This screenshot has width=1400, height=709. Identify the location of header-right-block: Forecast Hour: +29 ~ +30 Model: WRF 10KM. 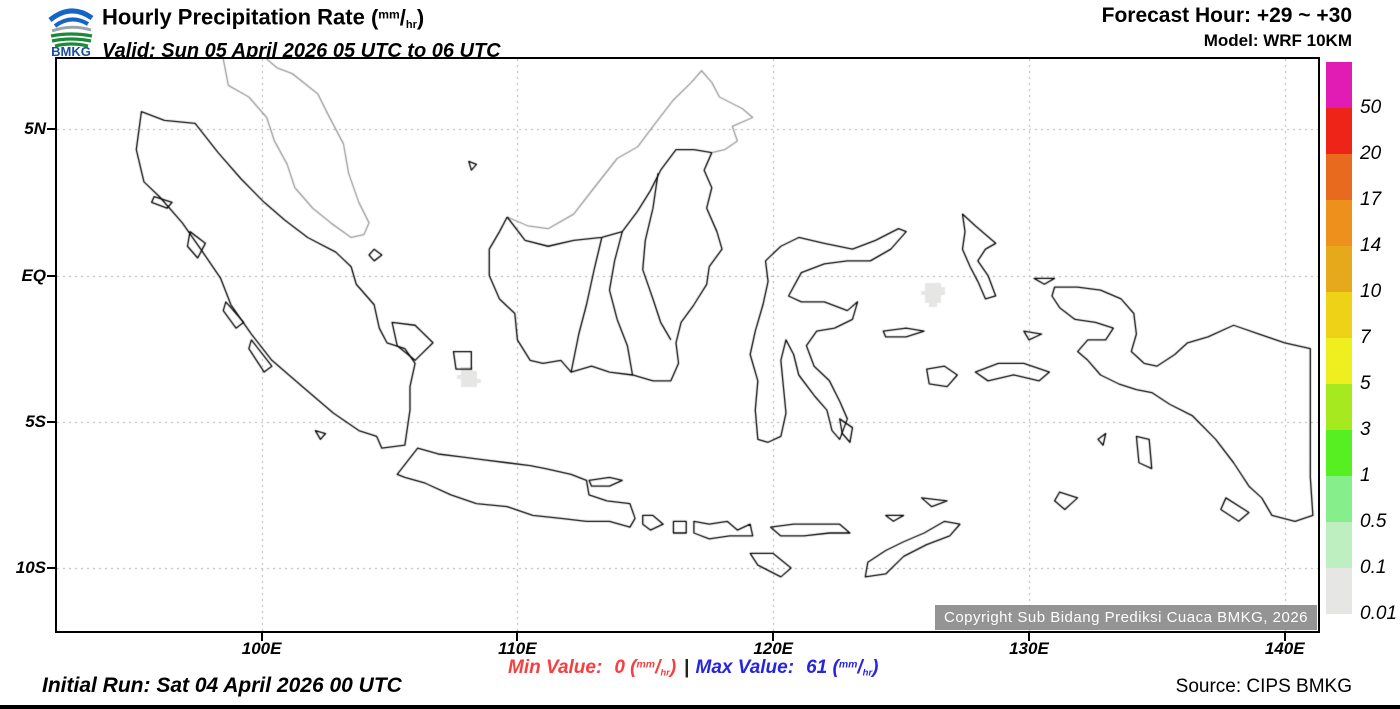
(1227, 27).